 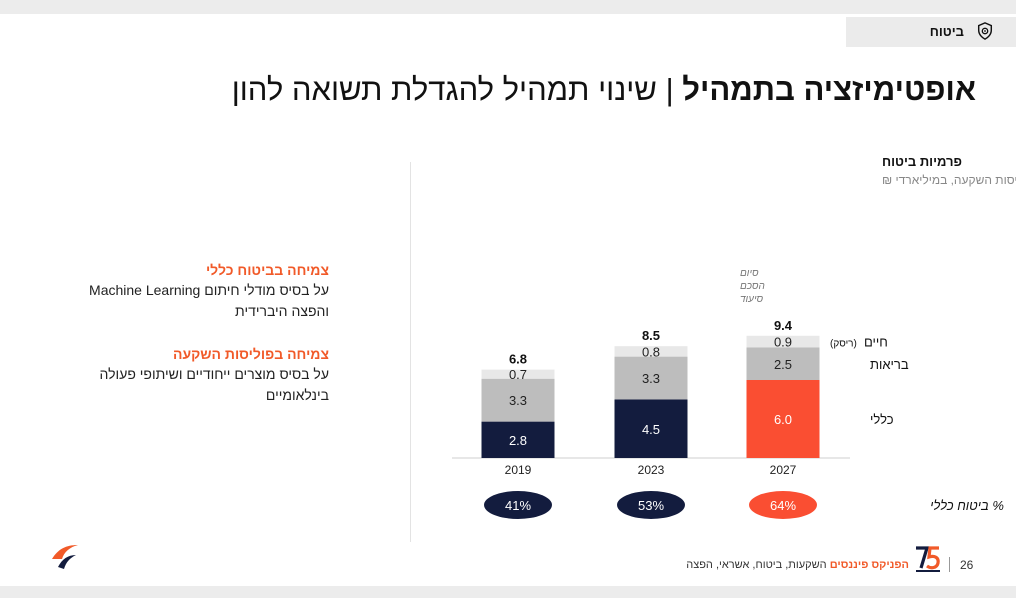 I want to click on bar-value-label: 0.7, so click(x=518, y=374).